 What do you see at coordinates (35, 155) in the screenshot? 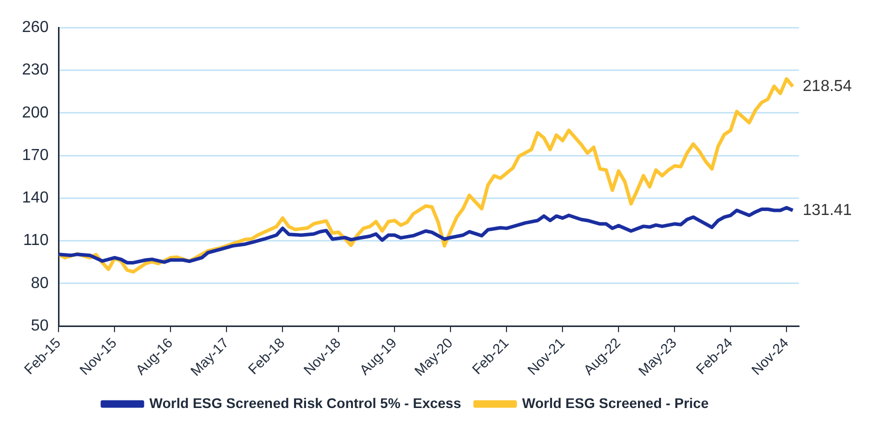
I see `y-tick-label: 170` at bounding box center [35, 155].